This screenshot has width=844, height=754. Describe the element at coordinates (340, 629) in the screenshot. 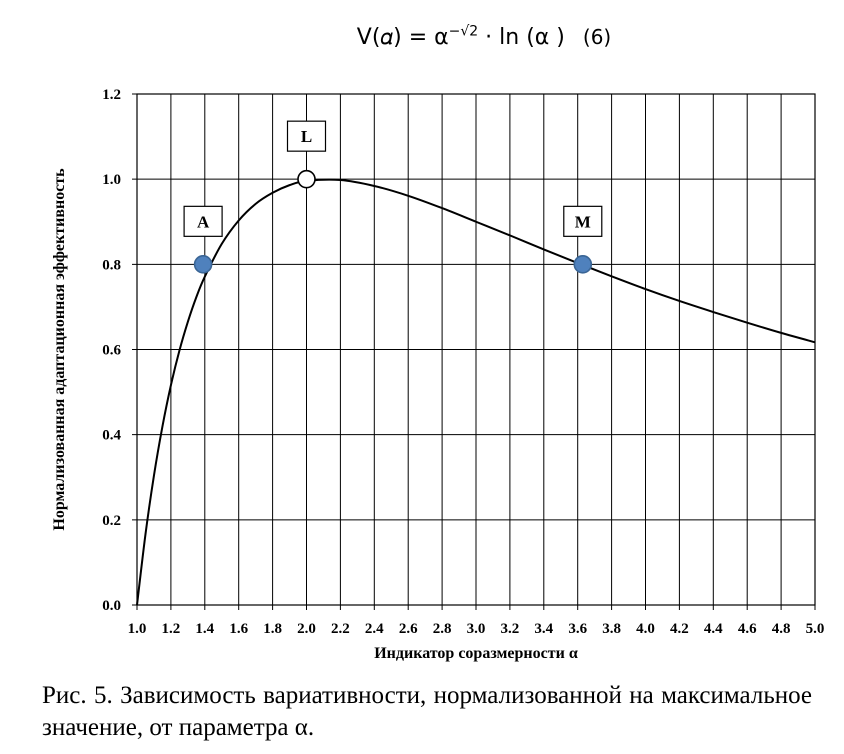

I see `x-tick-label: 2.2` at that location.